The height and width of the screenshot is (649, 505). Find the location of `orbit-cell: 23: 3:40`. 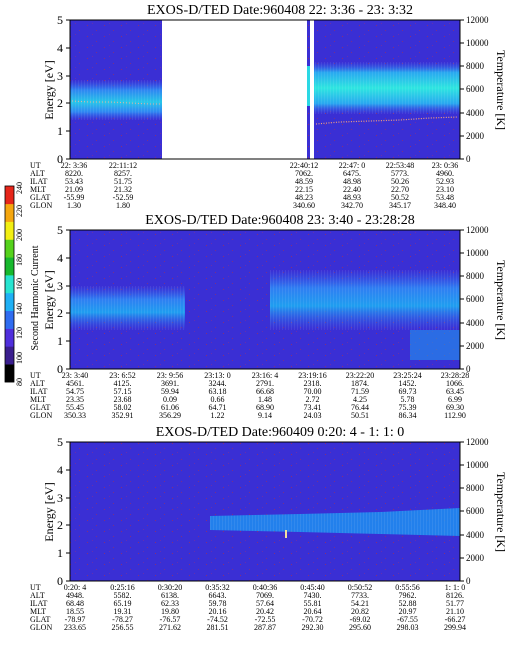

orbit-cell: 23: 3:40 is located at coordinates (75, 375).